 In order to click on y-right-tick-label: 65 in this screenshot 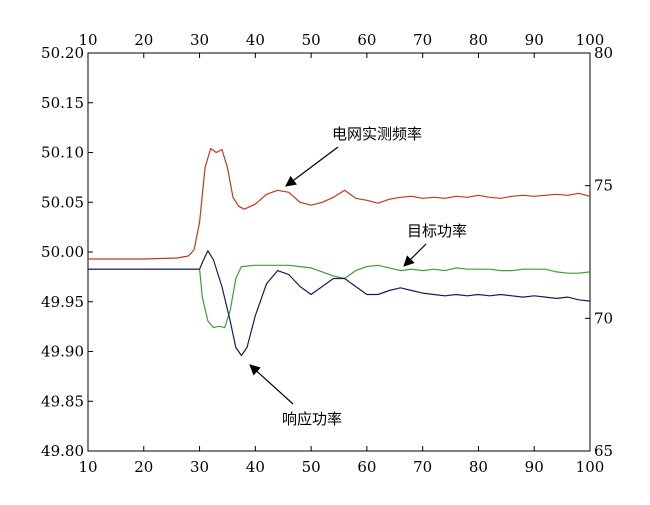, I will do `click(603, 451)`.